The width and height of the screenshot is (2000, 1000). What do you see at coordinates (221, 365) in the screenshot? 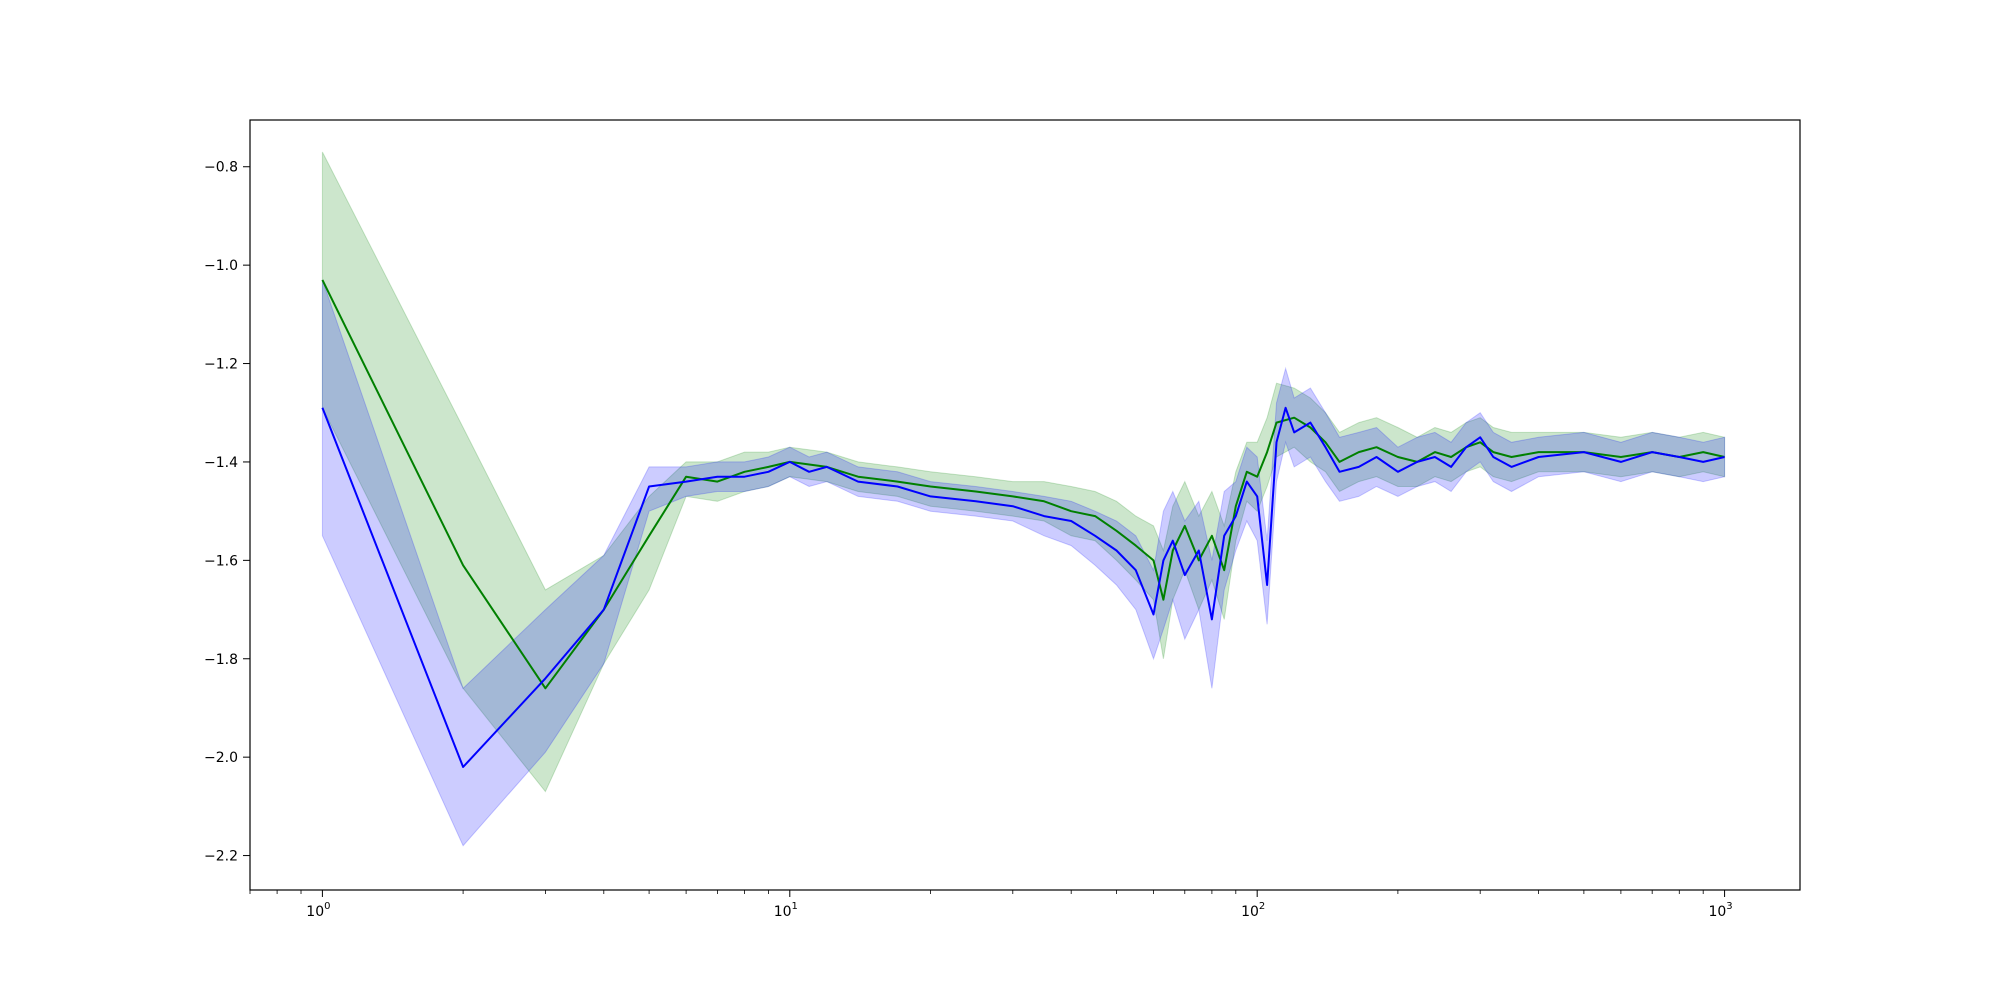
I see `y-tick-label: −1.2` at bounding box center [221, 365].